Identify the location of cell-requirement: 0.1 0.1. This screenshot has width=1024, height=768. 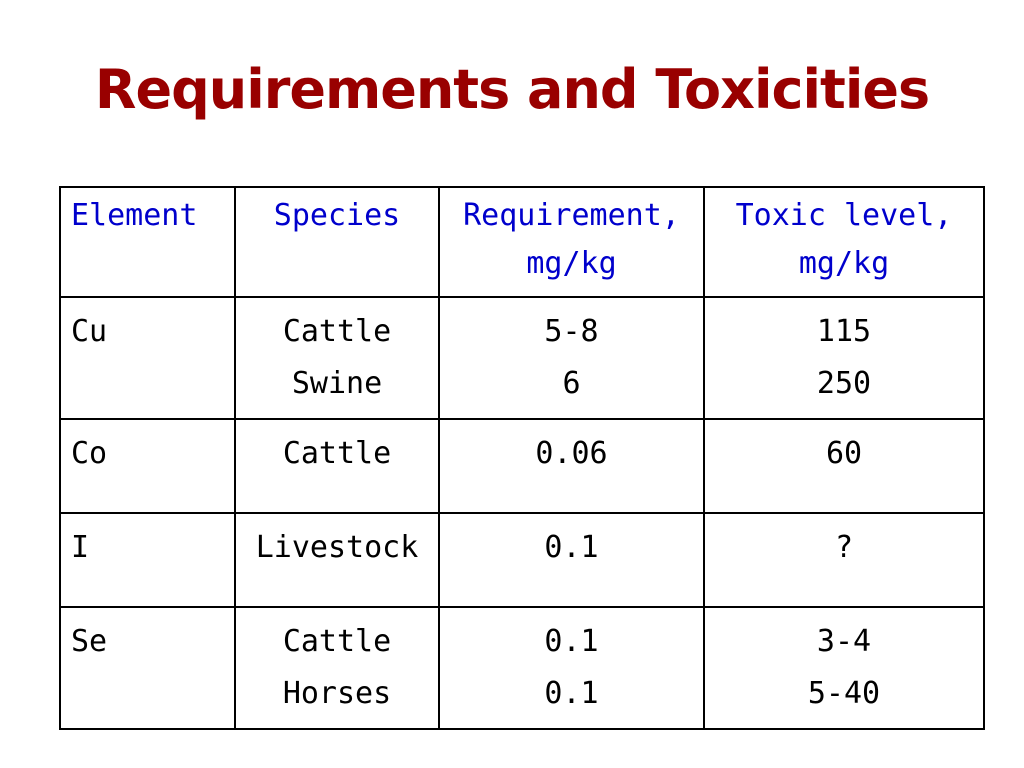
(571, 668).